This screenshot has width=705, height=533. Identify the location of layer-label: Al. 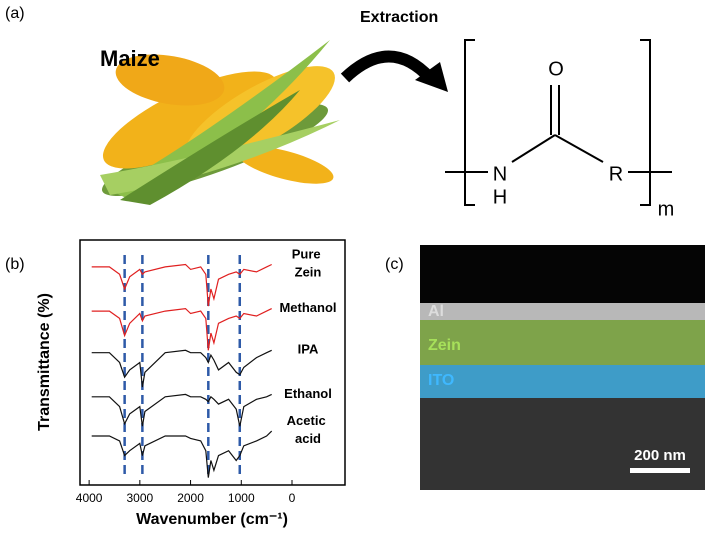
(436, 311).